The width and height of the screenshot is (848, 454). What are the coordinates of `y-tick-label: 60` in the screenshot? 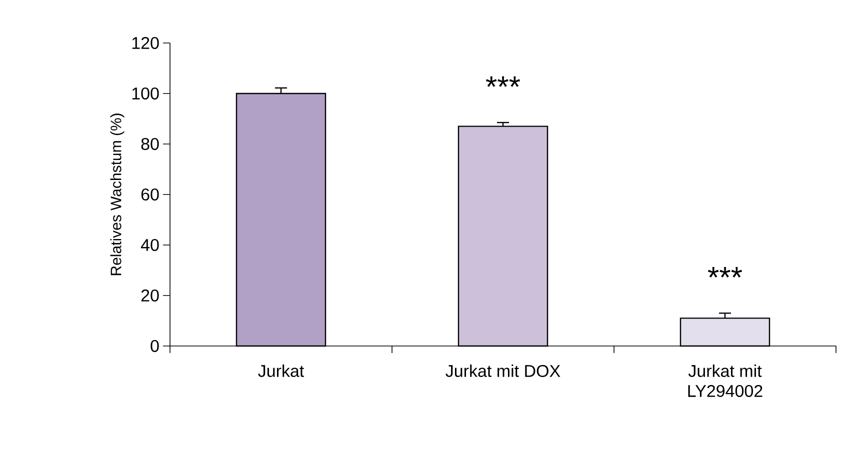 It's located at (150, 194).